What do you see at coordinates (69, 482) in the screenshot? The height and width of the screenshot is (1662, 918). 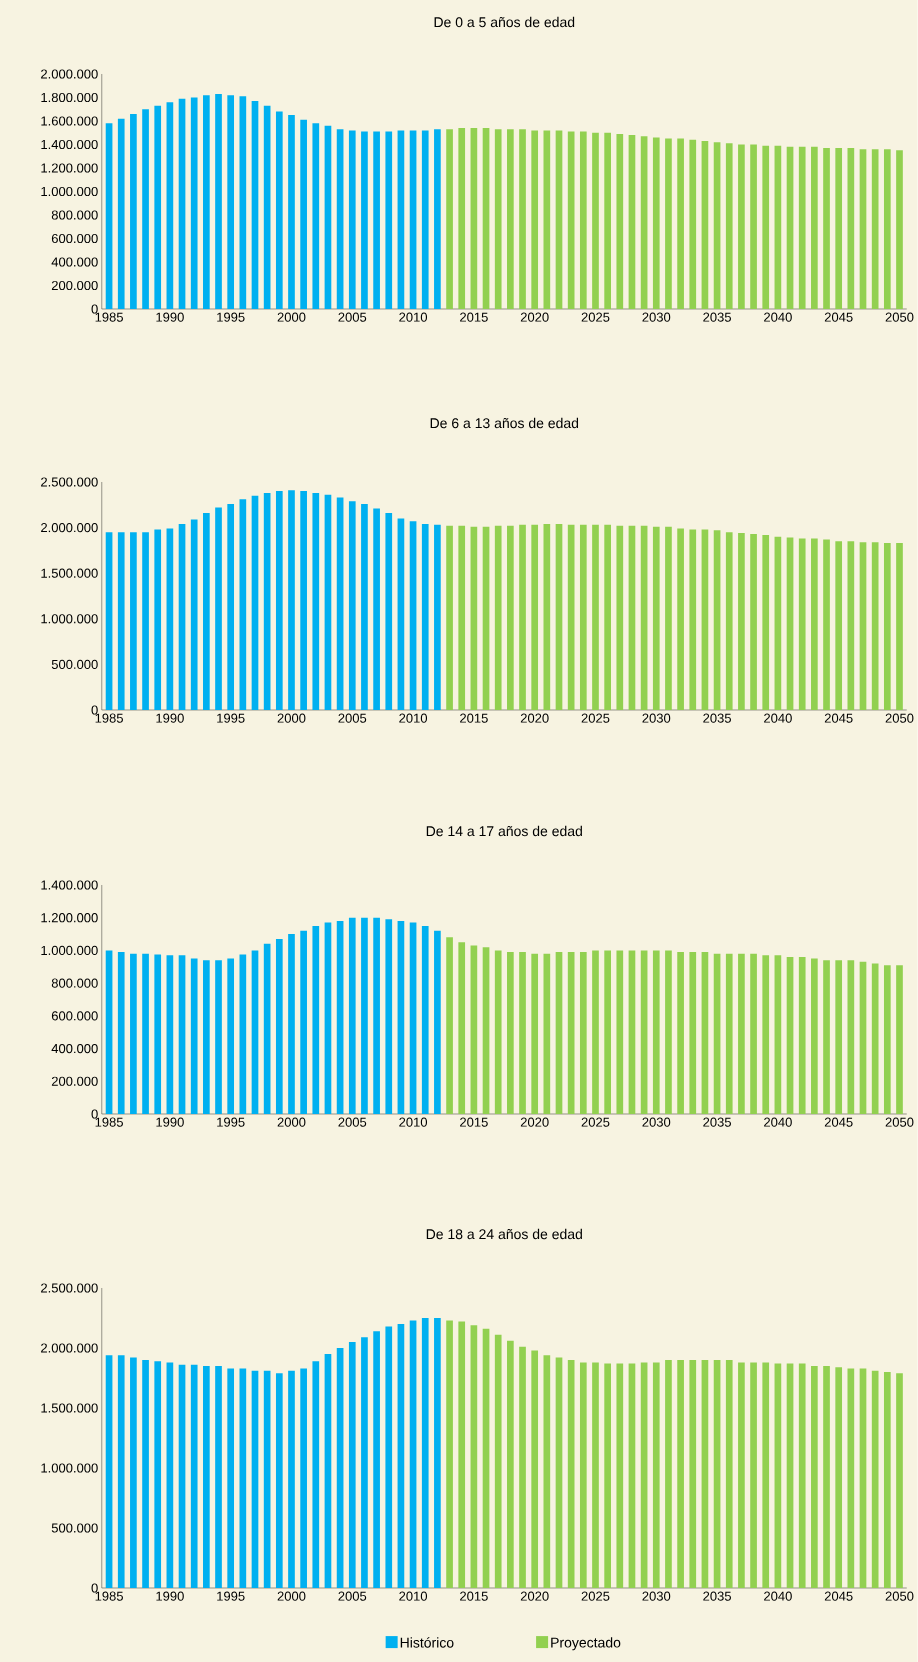 I see `y-tick-label: 2.500.000` at bounding box center [69, 482].